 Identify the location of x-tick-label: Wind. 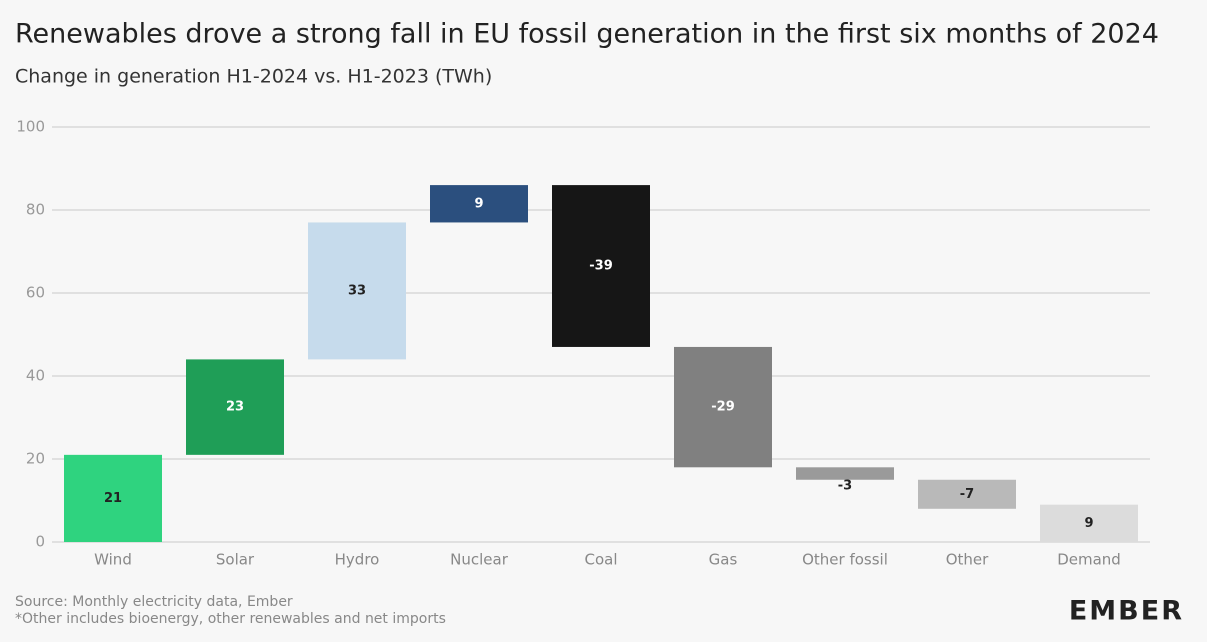
(113, 560).